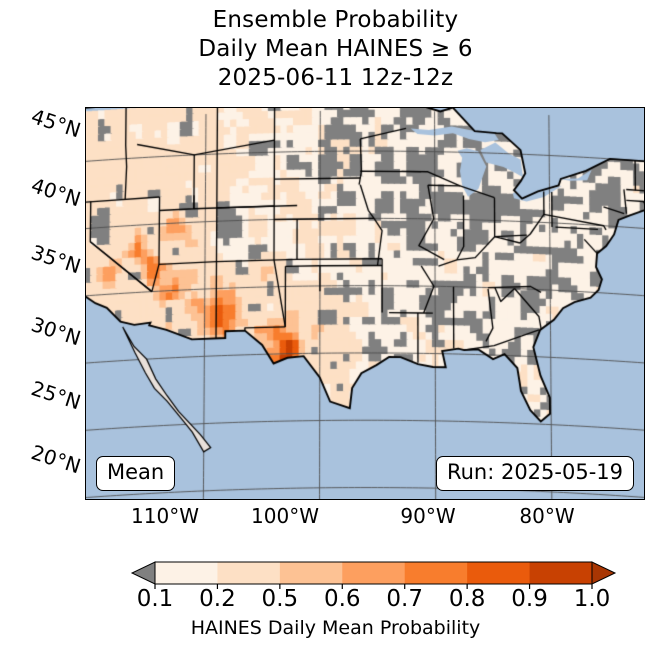 The height and width of the screenshot is (658, 671). I want to click on lat-tick-25N: 25°N, so click(56, 395).